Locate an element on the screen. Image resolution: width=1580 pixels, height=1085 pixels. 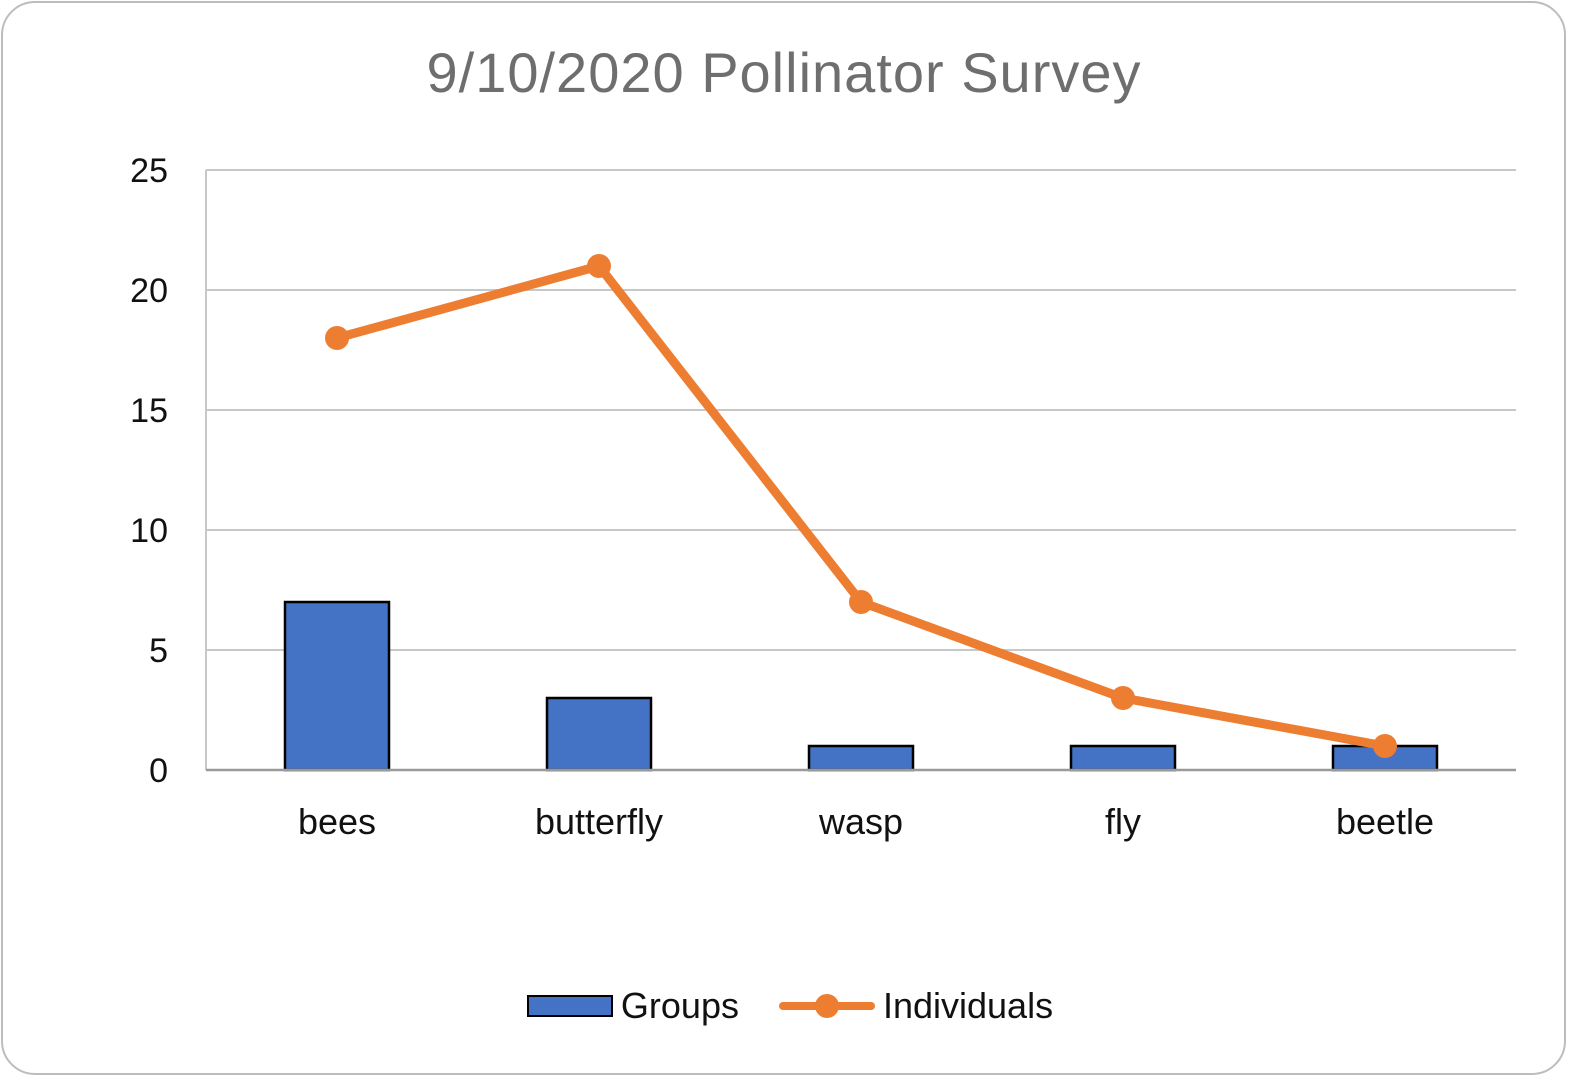
chart-legend: Groups Individuals is located at coordinates (790, 1006).